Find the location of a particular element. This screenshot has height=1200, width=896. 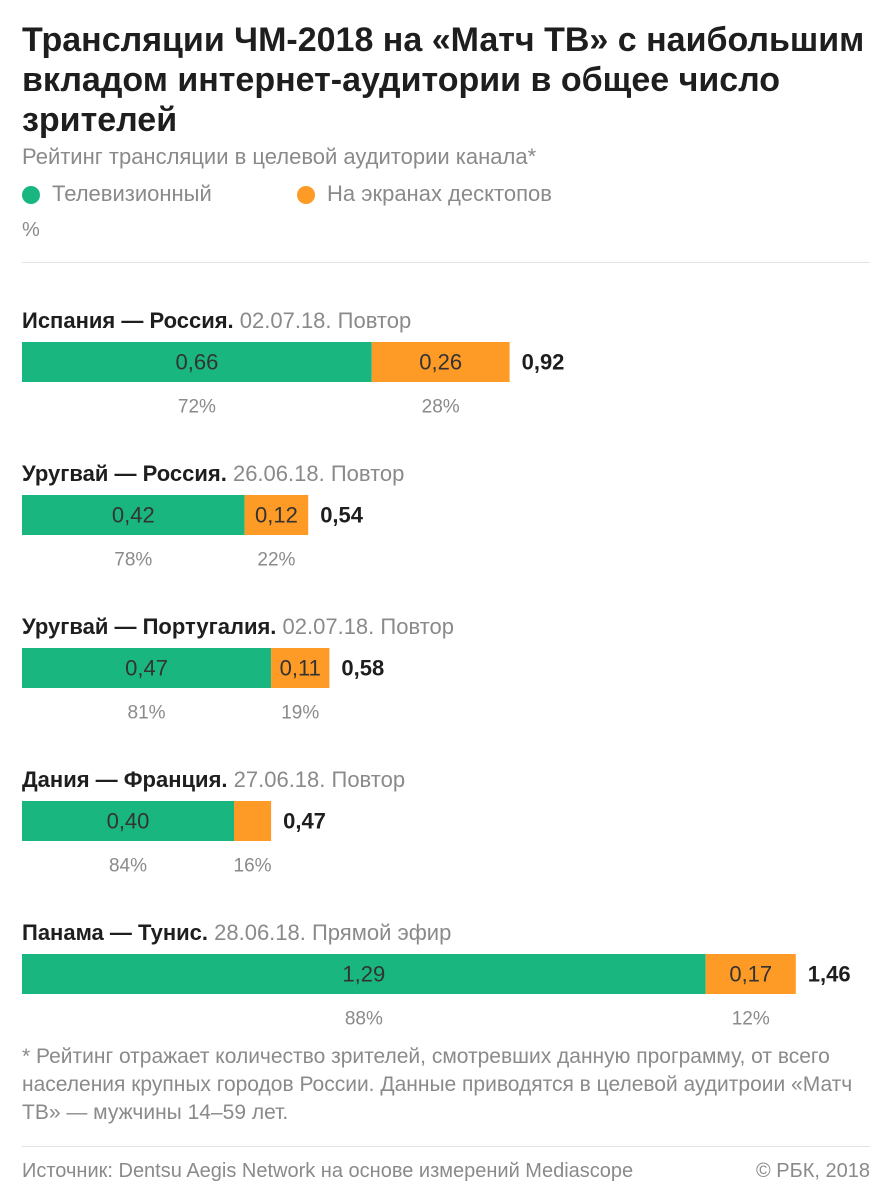

total-label: 0,92 is located at coordinates (543, 362).